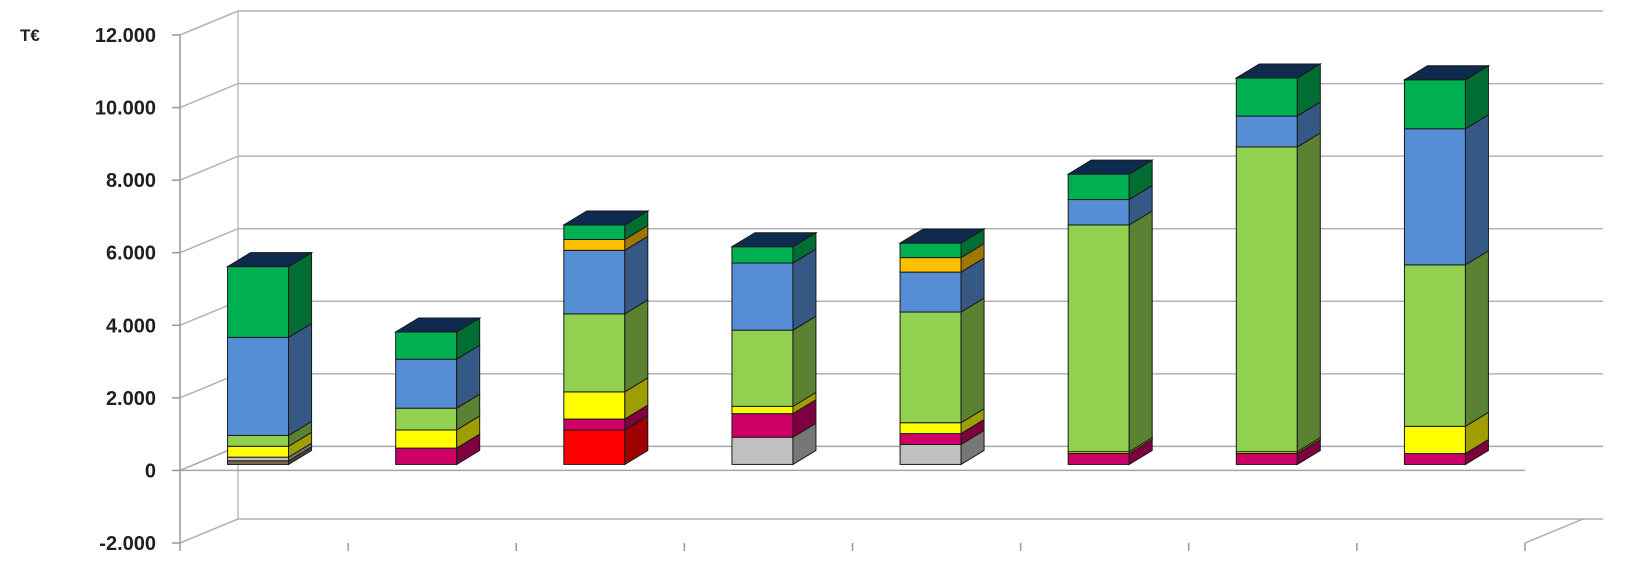 The width and height of the screenshot is (1629, 577). I want to click on y-tick-label: -2.000, so click(127, 544).